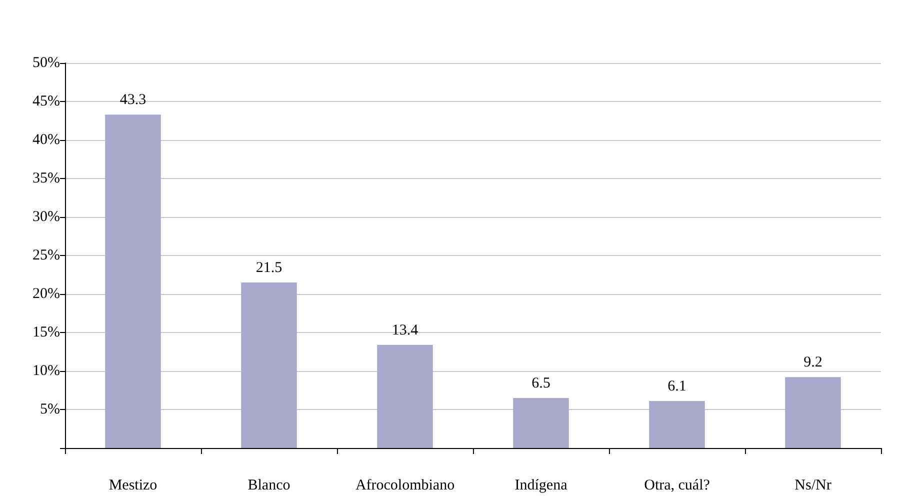 This screenshot has width=902, height=503. I want to click on y-tick-label: 45%, so click(46, 102).